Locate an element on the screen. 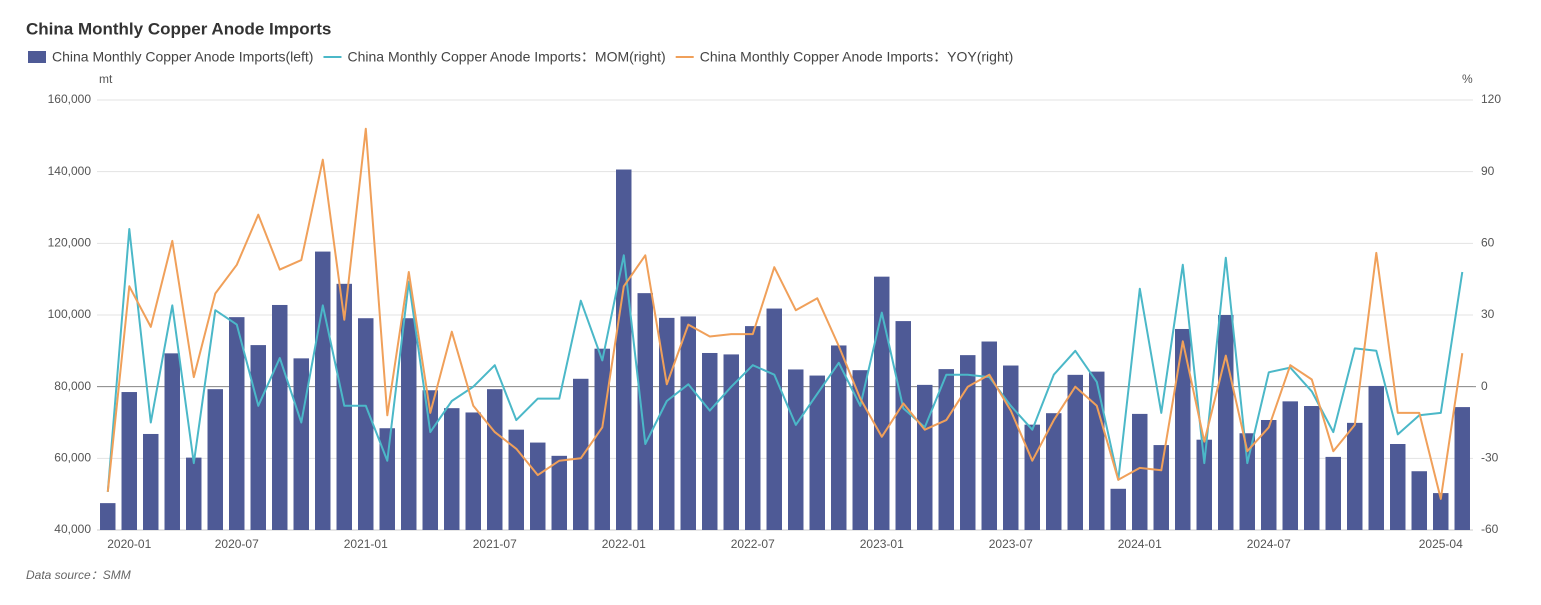  y-tick-label: 60,000 is located at coordinates (72, 458).